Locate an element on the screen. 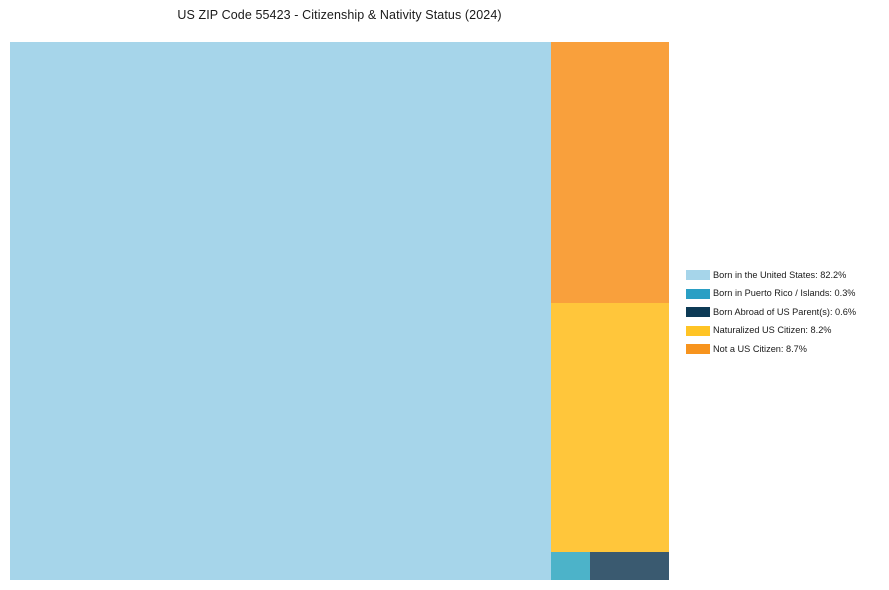 Image resolution: width=889 pixels, height=590 pixels. legend-swatch-born-in-the-united-states is located at coordinates (698, 275).